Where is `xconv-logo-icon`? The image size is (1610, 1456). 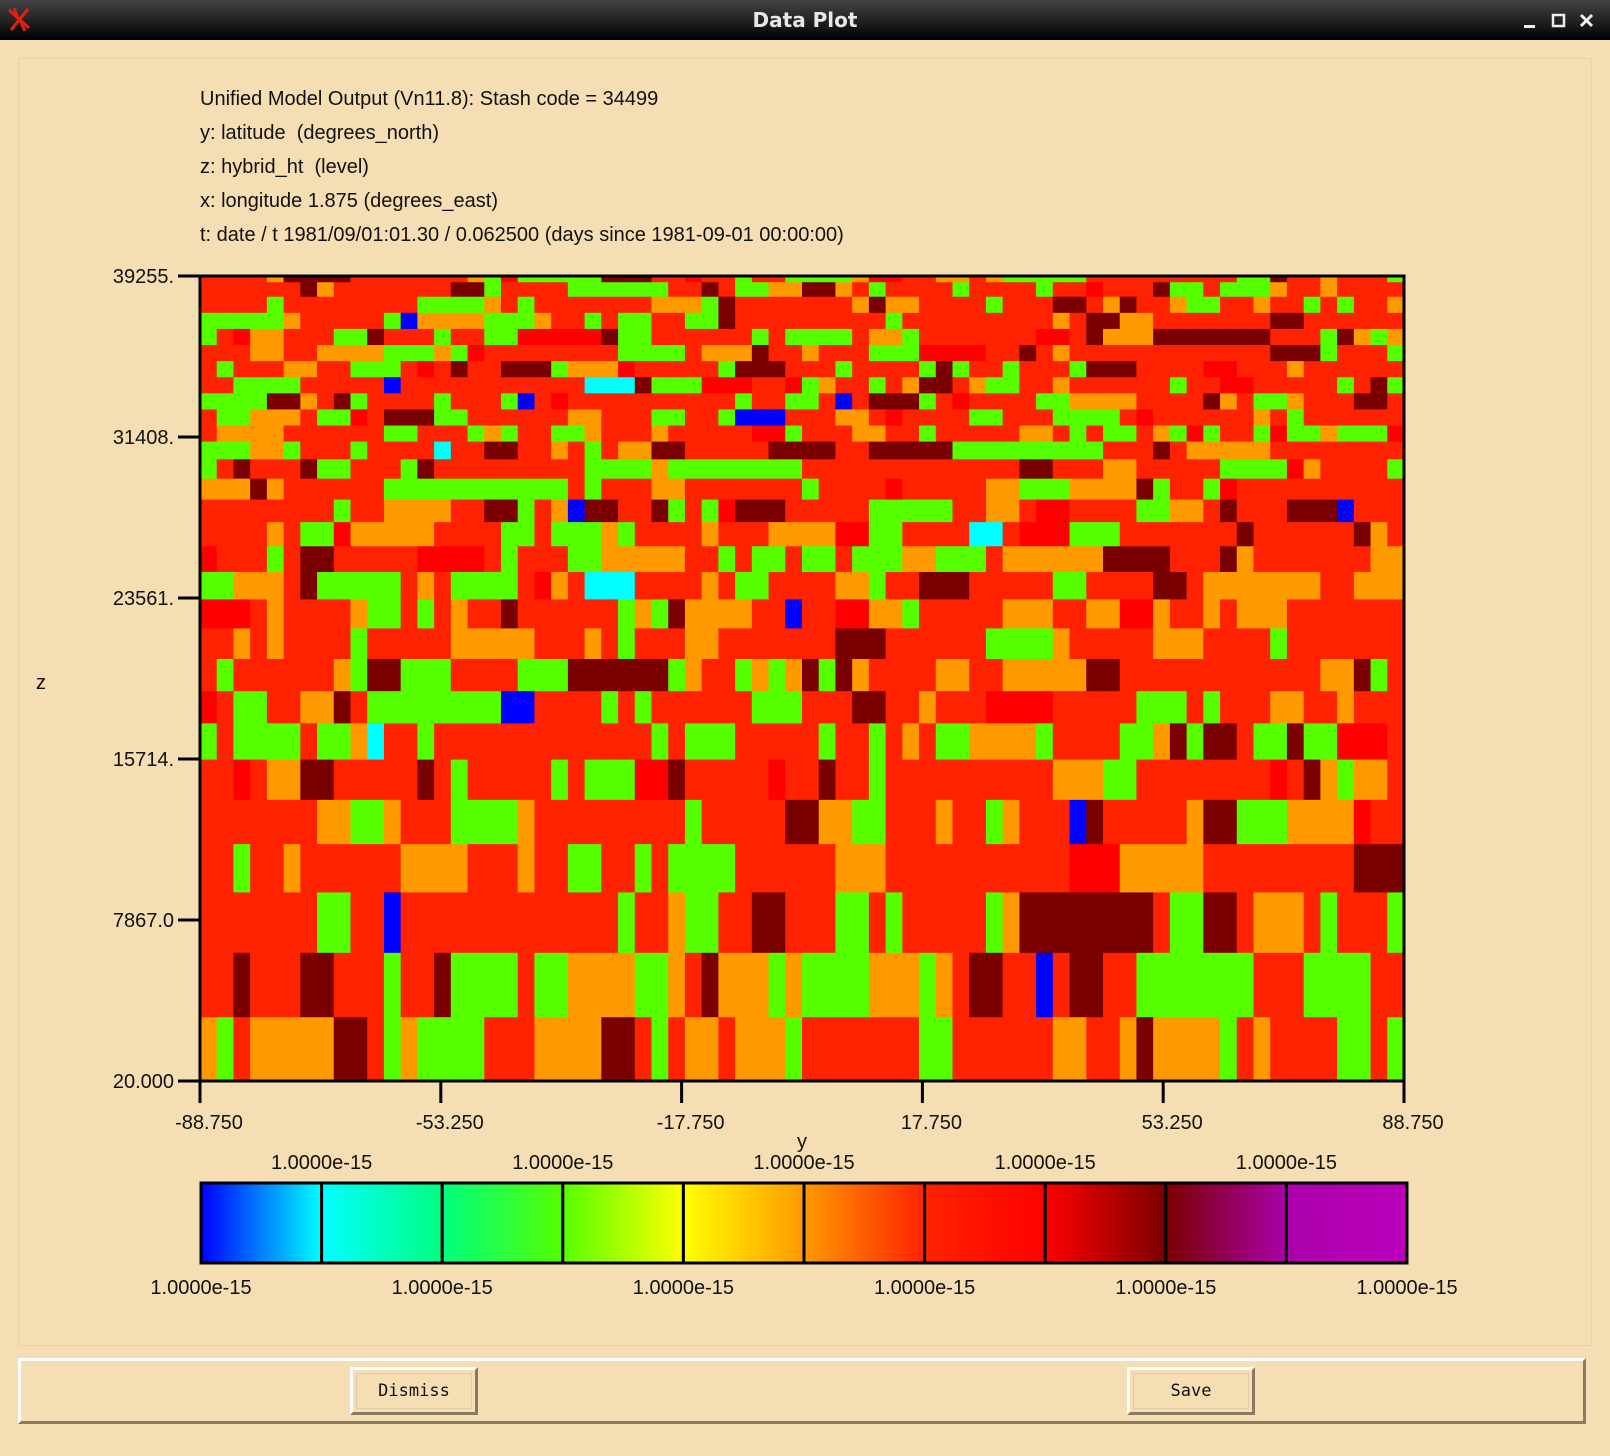
xconv-logo-icon is located at coordinates (19, 19).